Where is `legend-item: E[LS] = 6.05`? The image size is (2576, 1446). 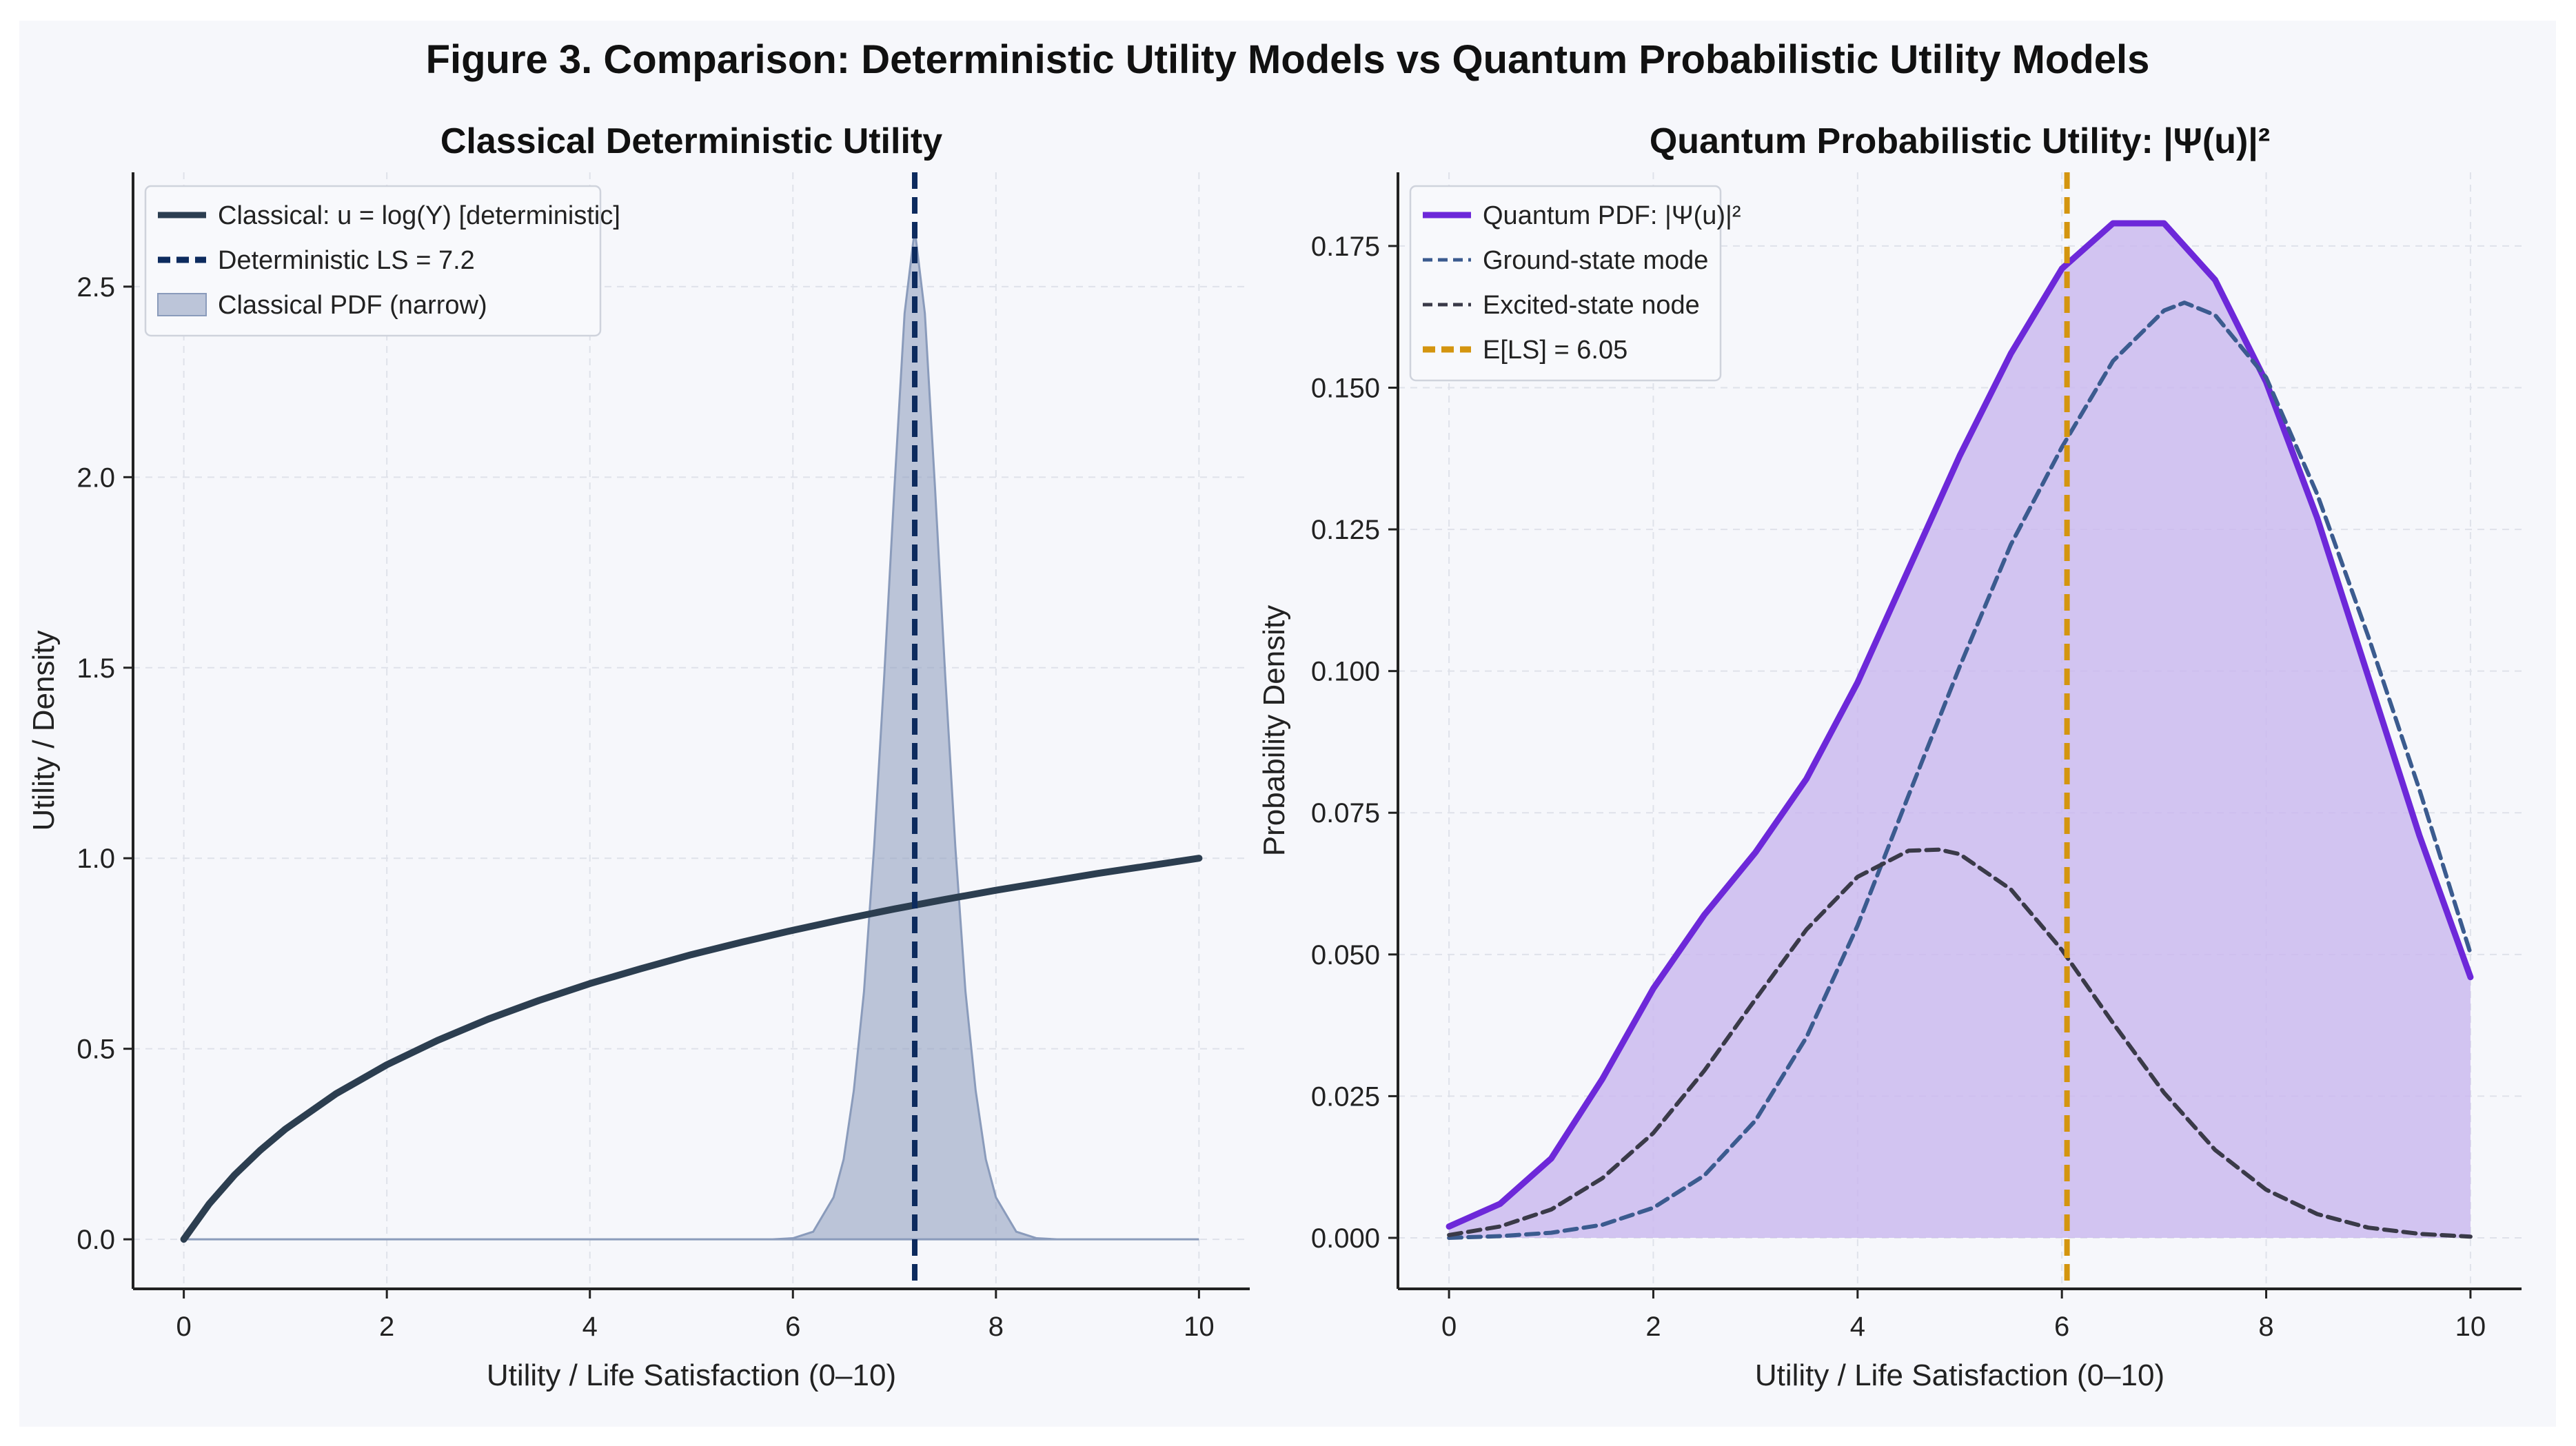
legend-item: E[LS] = 6.05 is located at coordinates (1525, 350).